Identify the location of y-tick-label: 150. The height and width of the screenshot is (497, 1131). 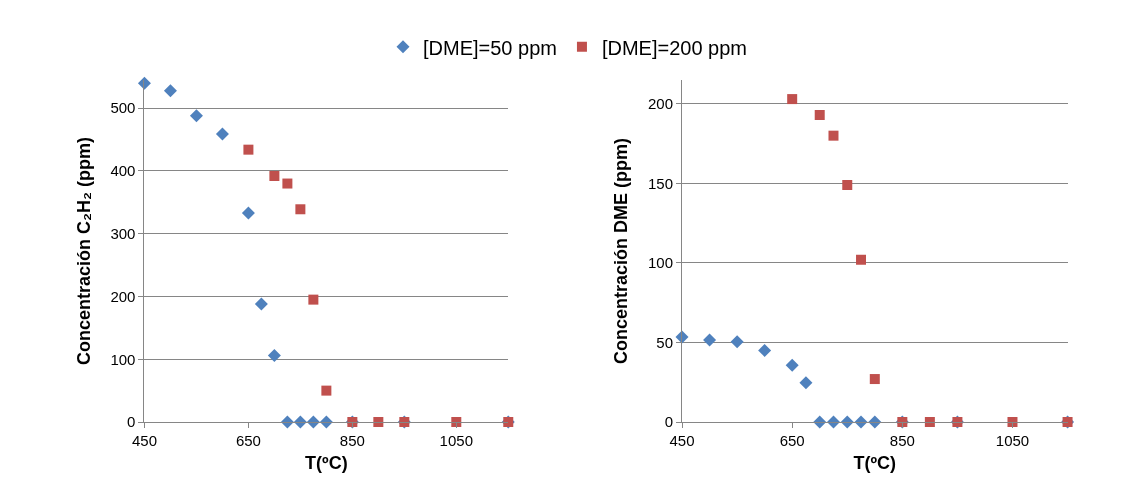
(661, 183).